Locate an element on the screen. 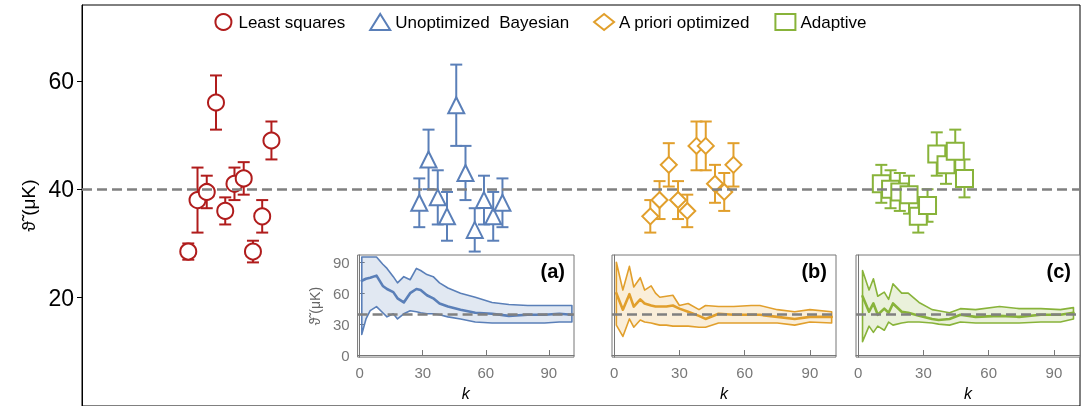 Image resolution: width=1081 pixels, height=406 pixels. legend-label: A priori optimized is located at coordinates (684, 22).